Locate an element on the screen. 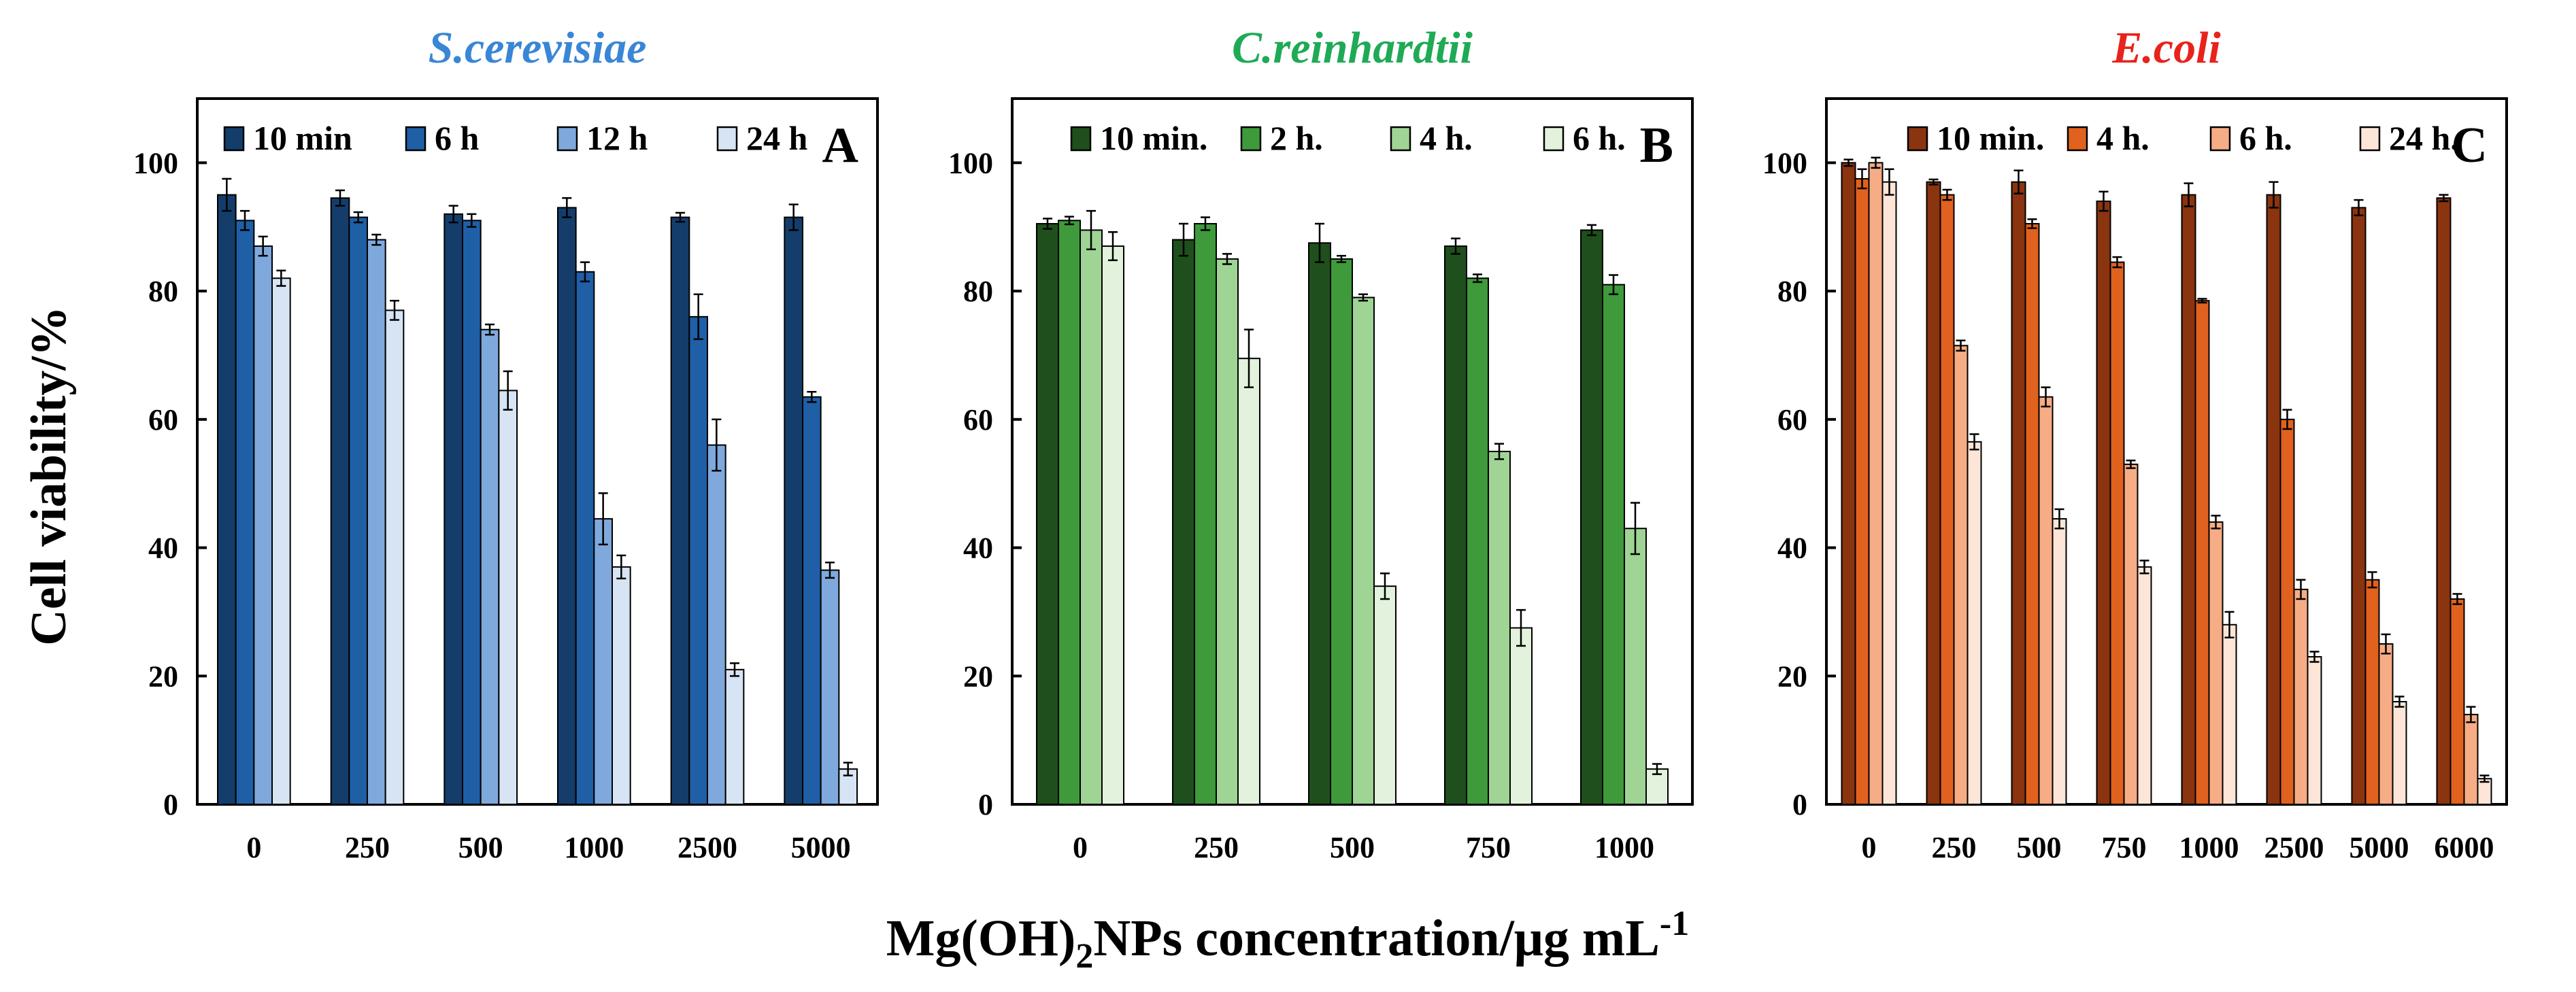 The image size is (2576, 992). x-tick-label: 6000 is located at coordinates (2464, 847).